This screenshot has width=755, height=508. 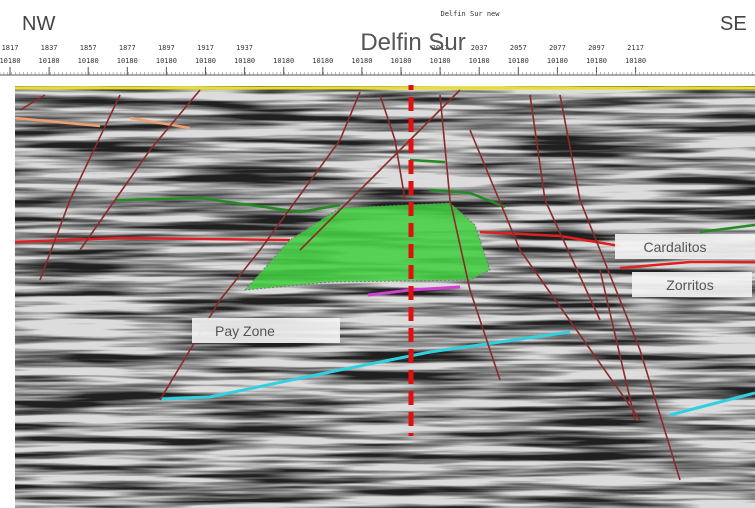 What do you see at coordinates (166, 48) in the screenshot?
I see `trace-label: 1897` at bounding box center [166, 48].